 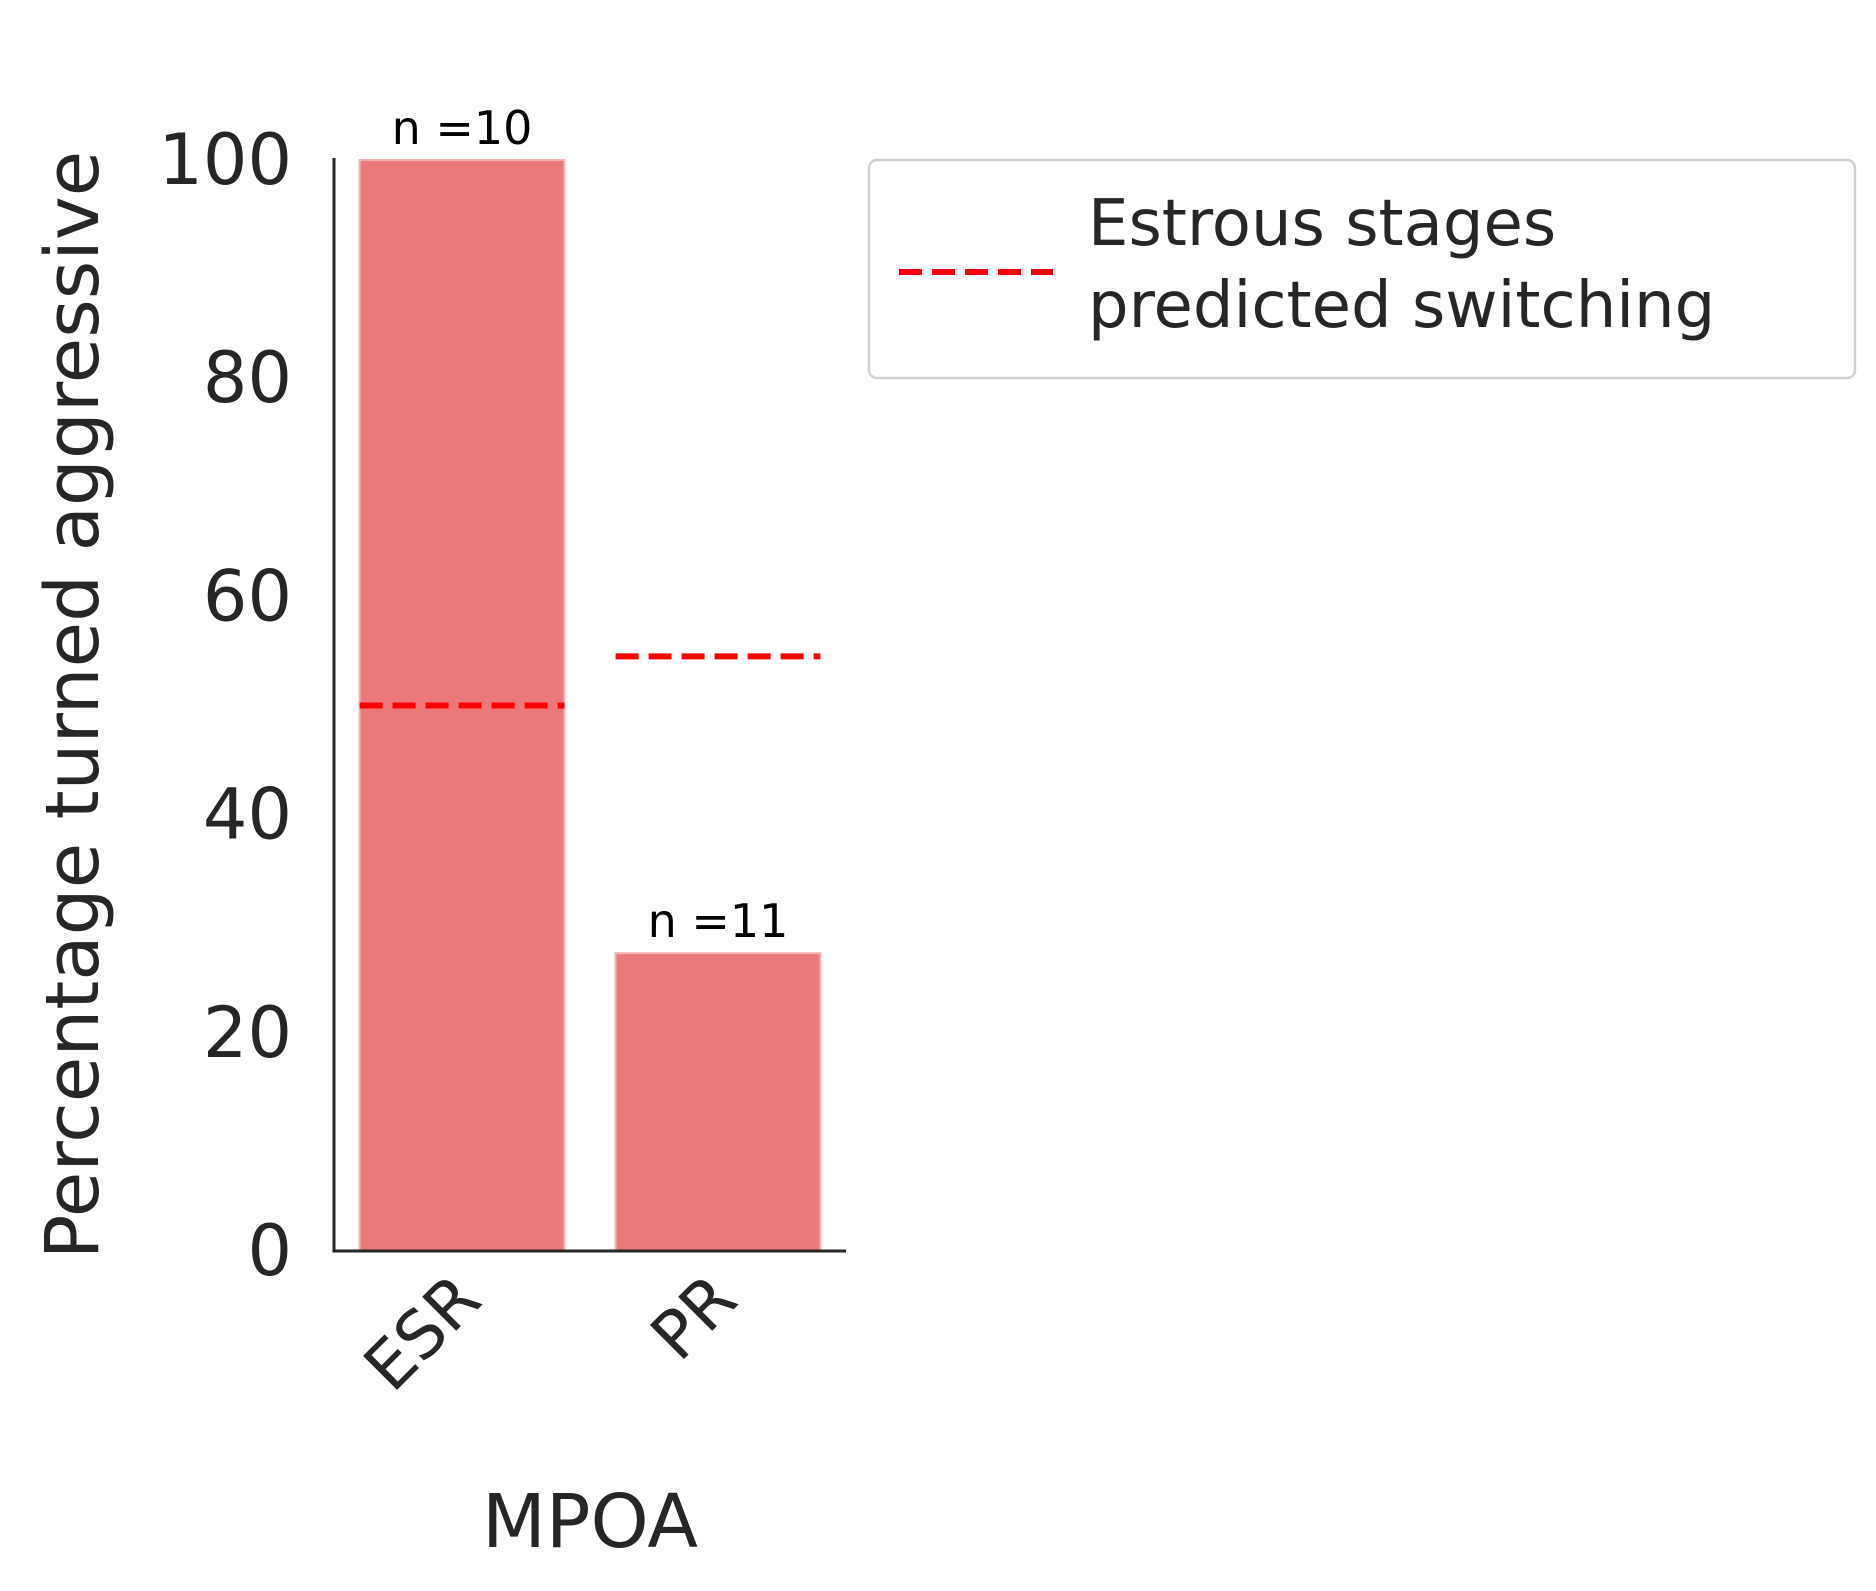 I want to click on y-tick-label-100: 100, so click(x=225, y=160).